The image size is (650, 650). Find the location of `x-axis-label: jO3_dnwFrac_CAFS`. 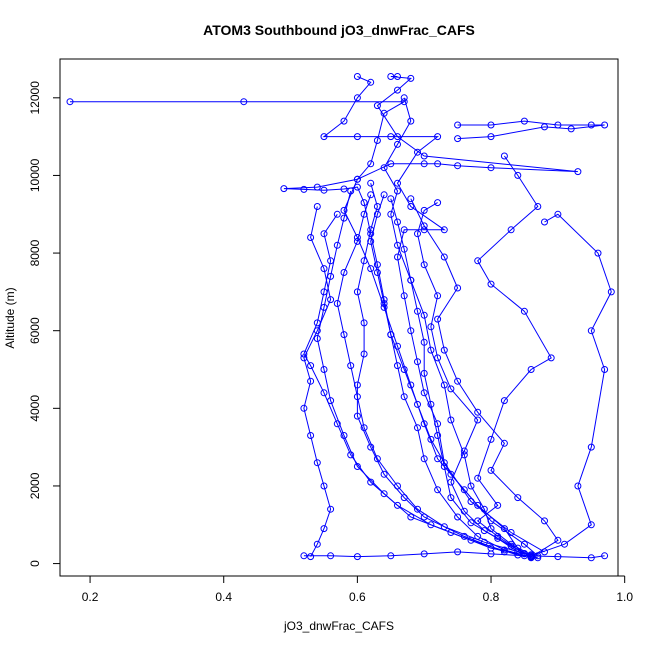

x-axis-label: jO3_dnwFrac_CAFS is located at coordinates (338, 626).